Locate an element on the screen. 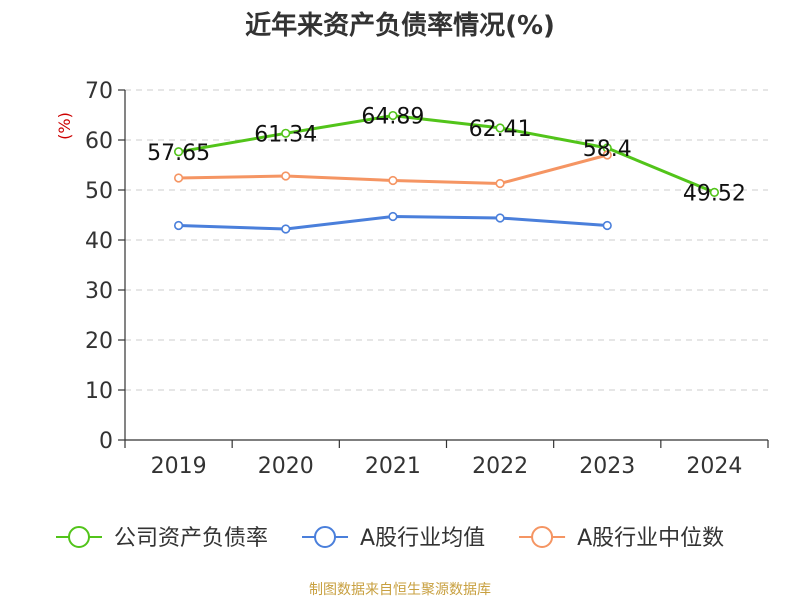 This screenshot has height=600, width=800. y-tick-label: 20 is located at coordinates (99, 341).